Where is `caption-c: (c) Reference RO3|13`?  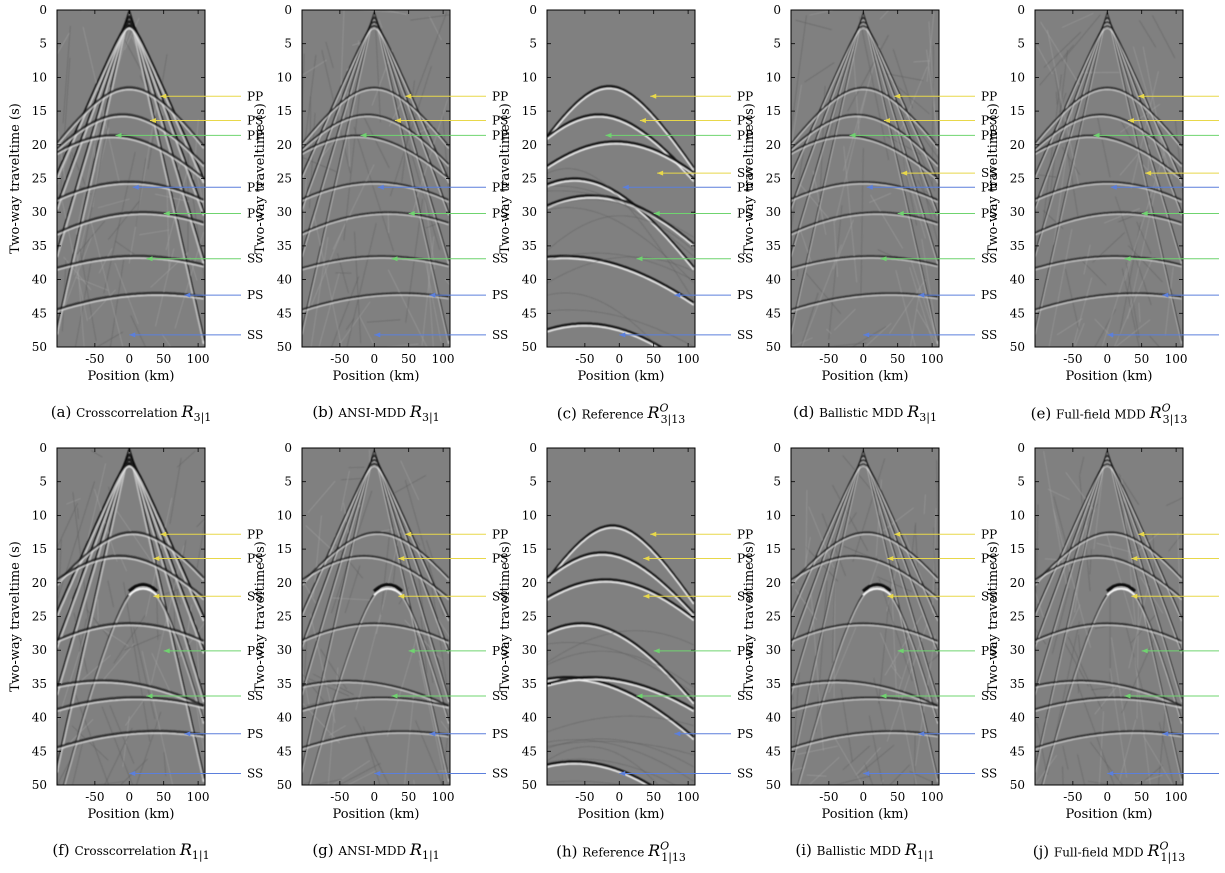 caption-c: (c) Reference RO3|13 is located at coordinates (621, 414).